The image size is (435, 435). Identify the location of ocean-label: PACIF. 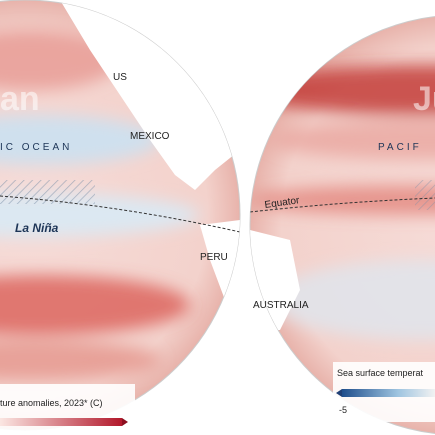
(400, 147).